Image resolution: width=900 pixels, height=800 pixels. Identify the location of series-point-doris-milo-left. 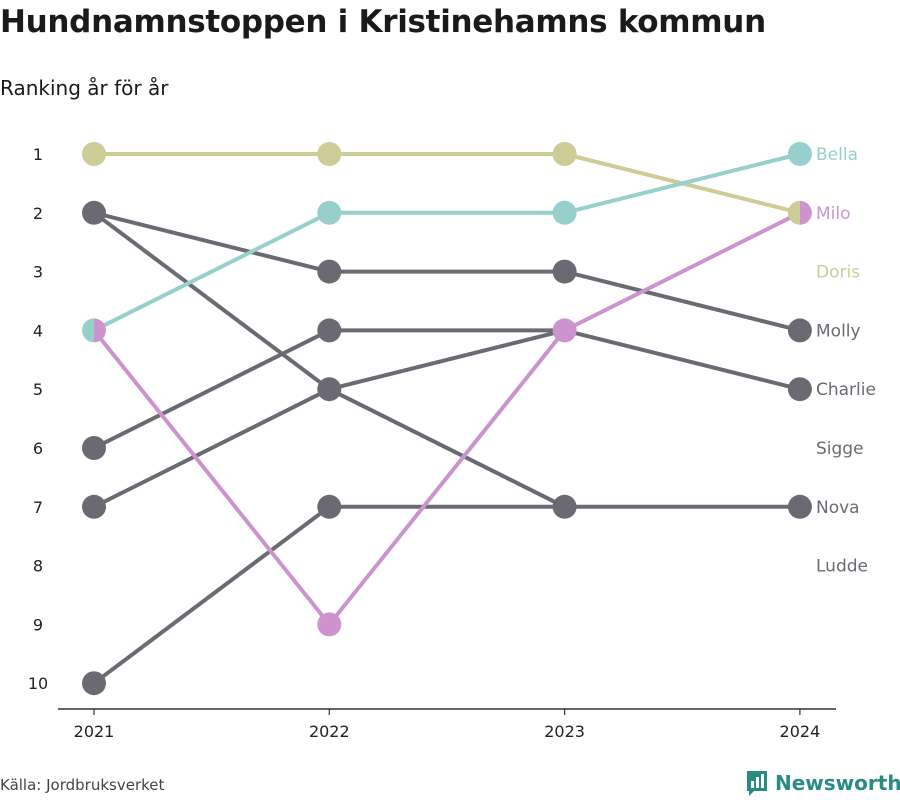
(793, 212).